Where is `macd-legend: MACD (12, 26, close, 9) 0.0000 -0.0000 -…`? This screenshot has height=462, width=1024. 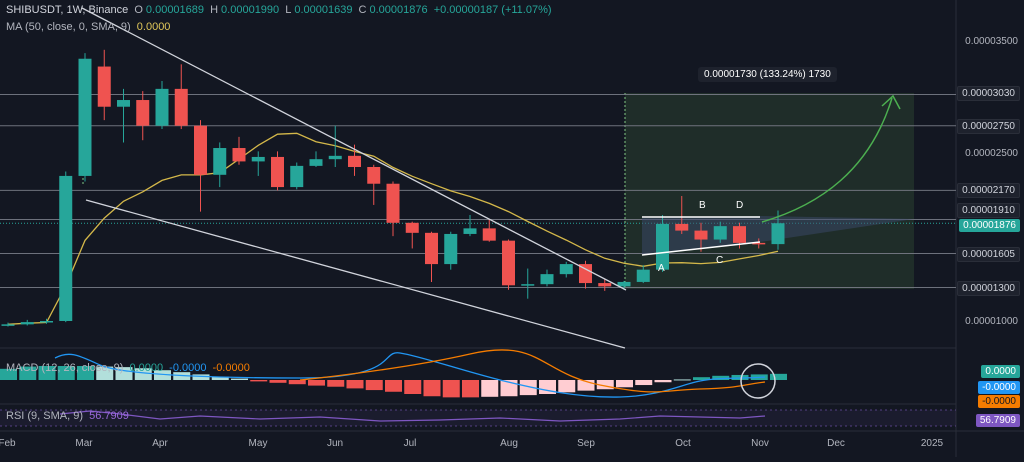 macd-legend: MACD (12, 26, close, 9) 0.0000 -0.0000 -… is located at coordinates (129, 368).